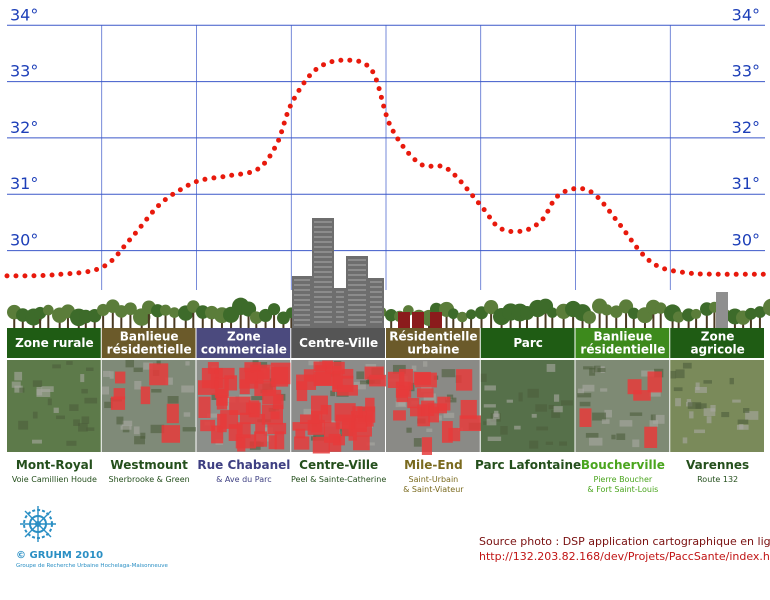  Describe the element at coordinates (243, 465) in the screenshot. I see `location-name: Rue Chabanel` at that location.